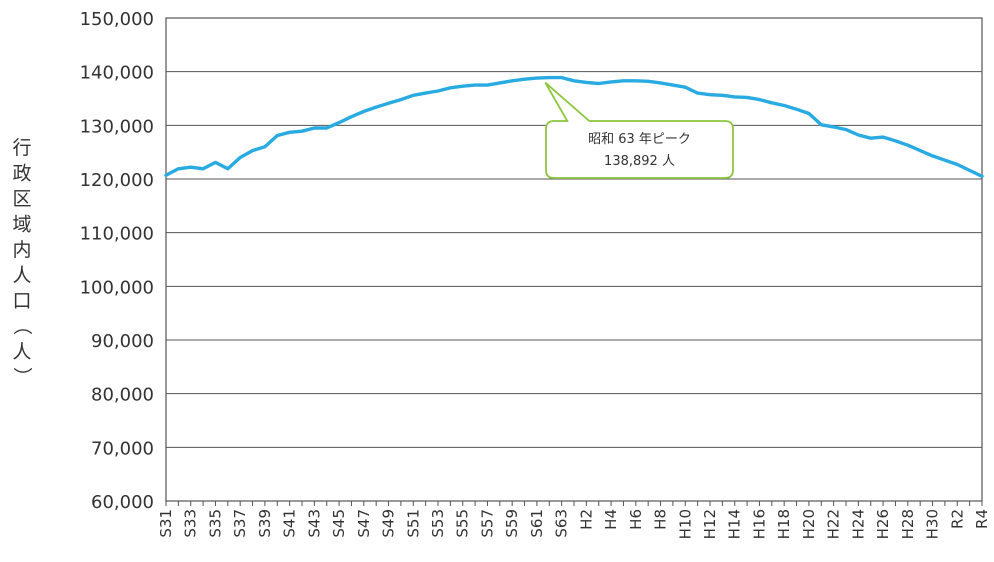  What do you see at coordinates (290, 523) in the screenshot?
I see `x-tick-label: S41` at bounding box center [290, 523].